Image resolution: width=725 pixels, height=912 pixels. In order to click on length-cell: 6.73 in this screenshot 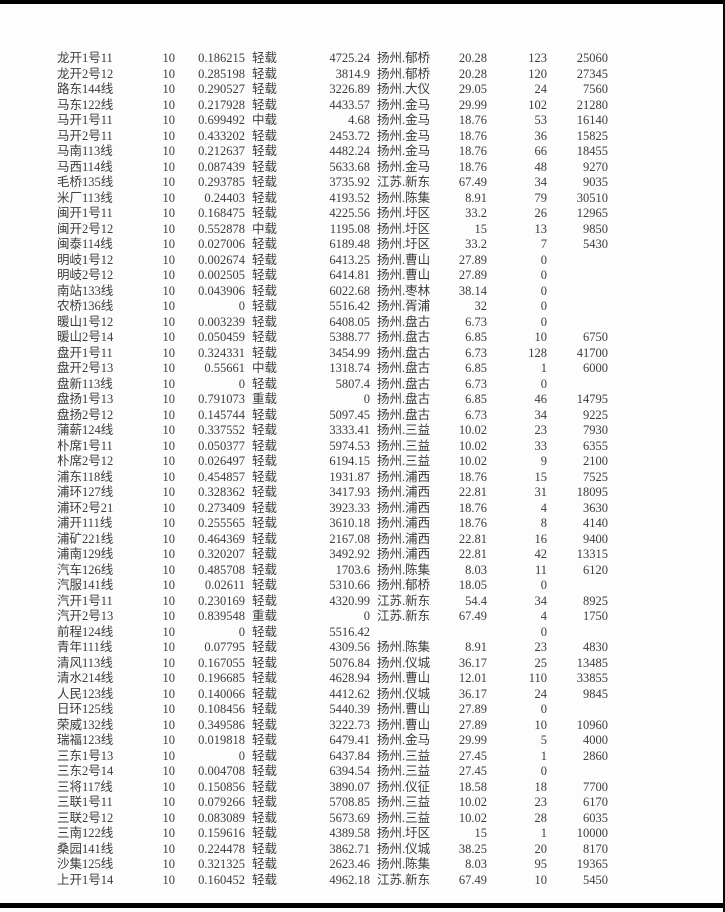, I will do `click(476, 383)`.